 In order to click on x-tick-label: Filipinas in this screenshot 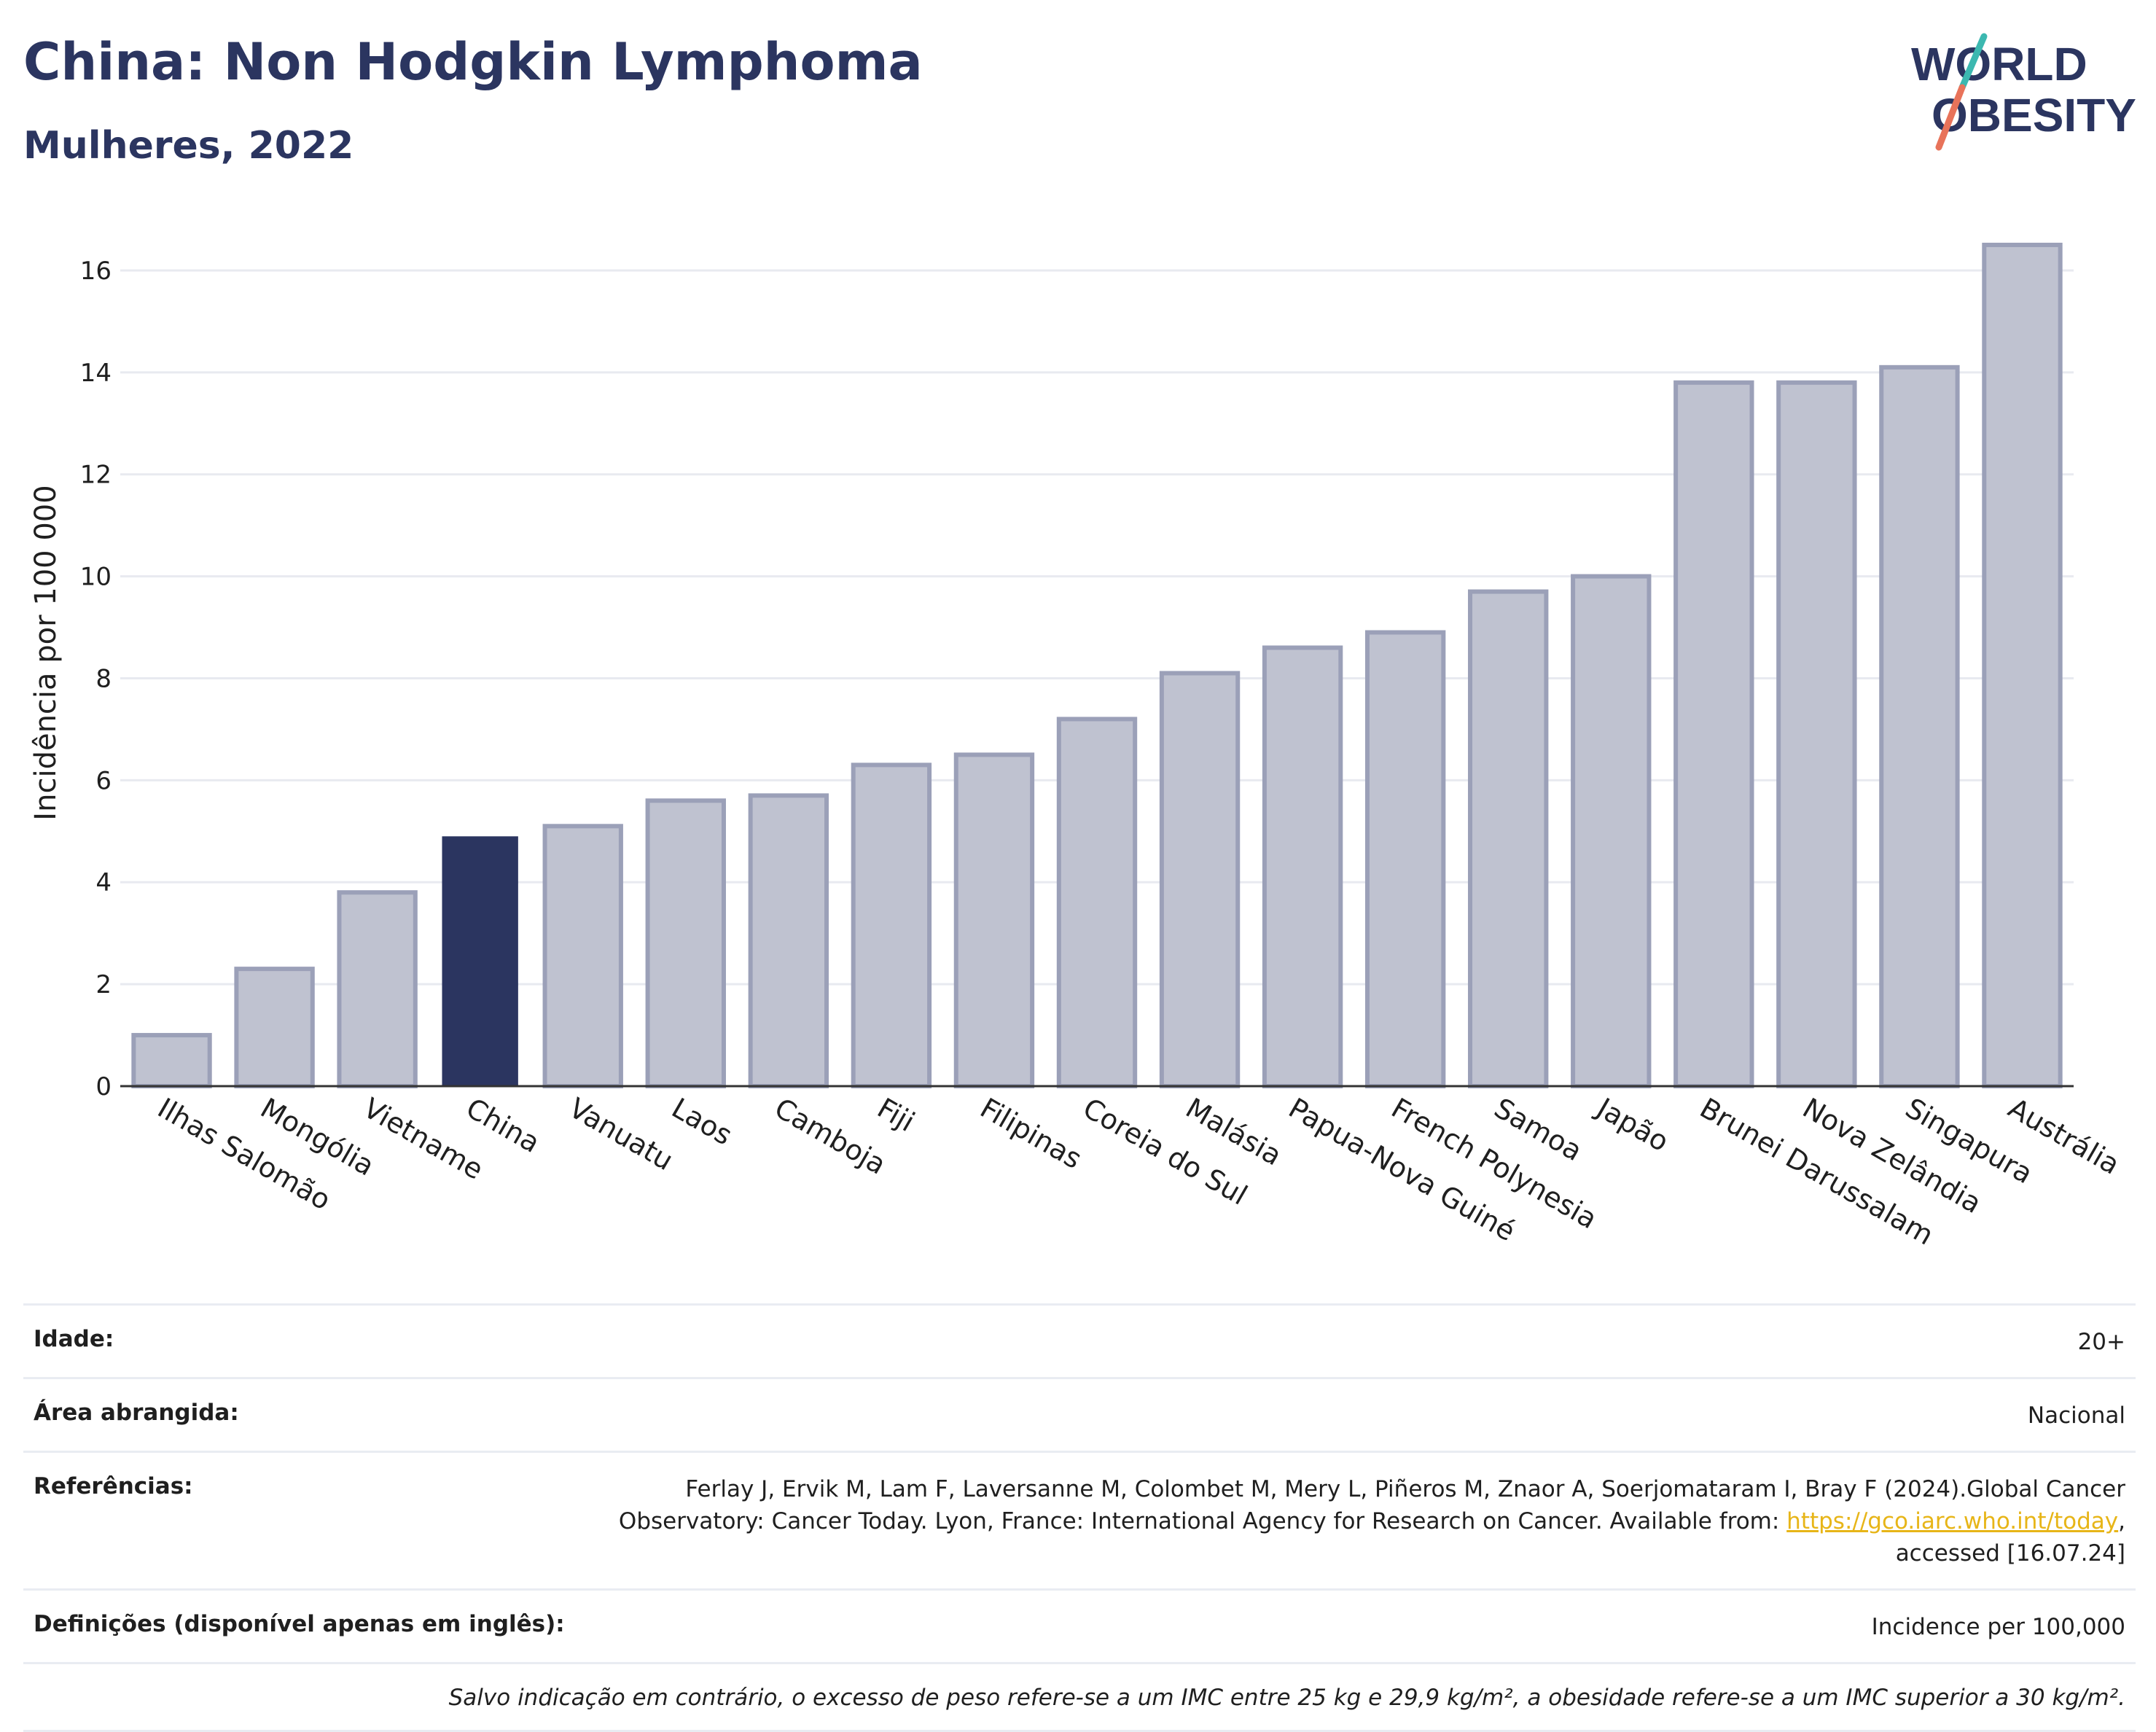, I will do `click(1031, 1133)`.